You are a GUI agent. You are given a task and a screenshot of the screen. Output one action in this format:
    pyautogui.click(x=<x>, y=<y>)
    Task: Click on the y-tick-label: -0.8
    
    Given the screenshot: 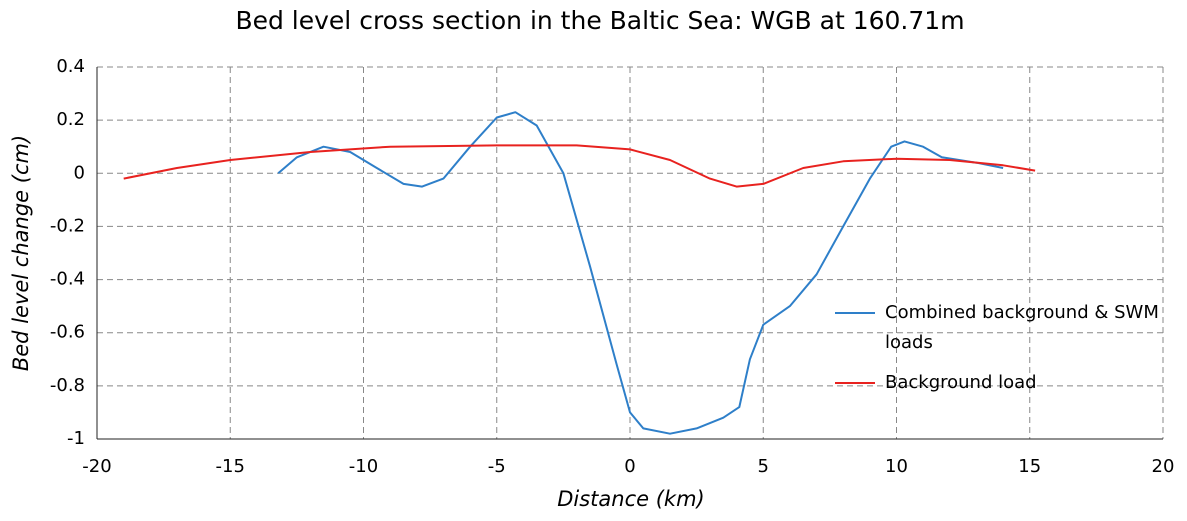 What is the action you would take?
    pyautogui.click(x=67, y=385)
    